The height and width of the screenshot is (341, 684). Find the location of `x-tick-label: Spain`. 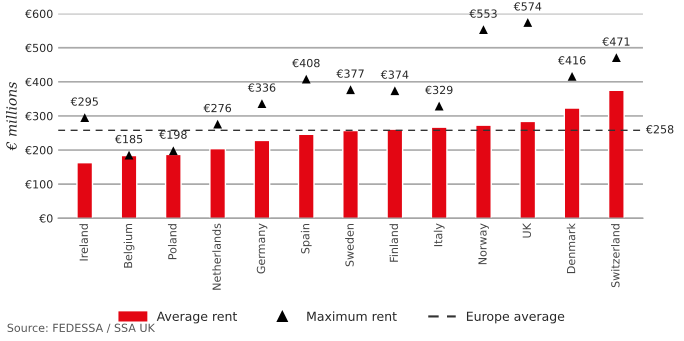

x-tick-label: Spain is located at coordinates (306, 239).